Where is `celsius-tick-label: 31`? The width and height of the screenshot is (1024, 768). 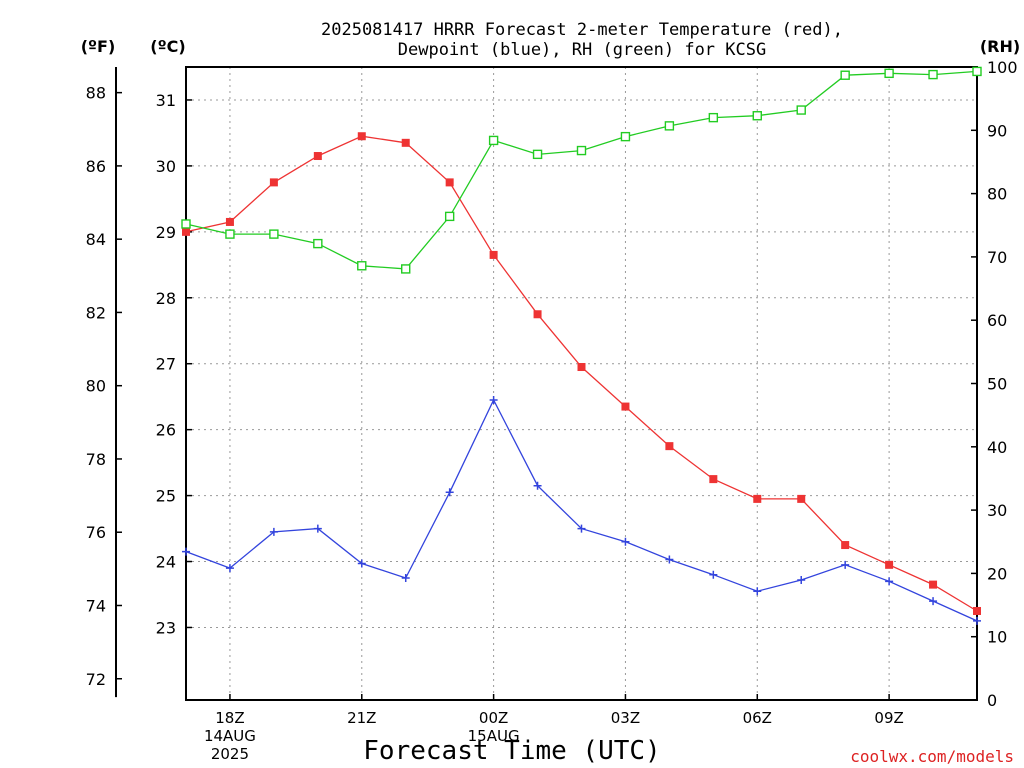
celsius-tick-label: 31 is located at coordinates (166, 100).